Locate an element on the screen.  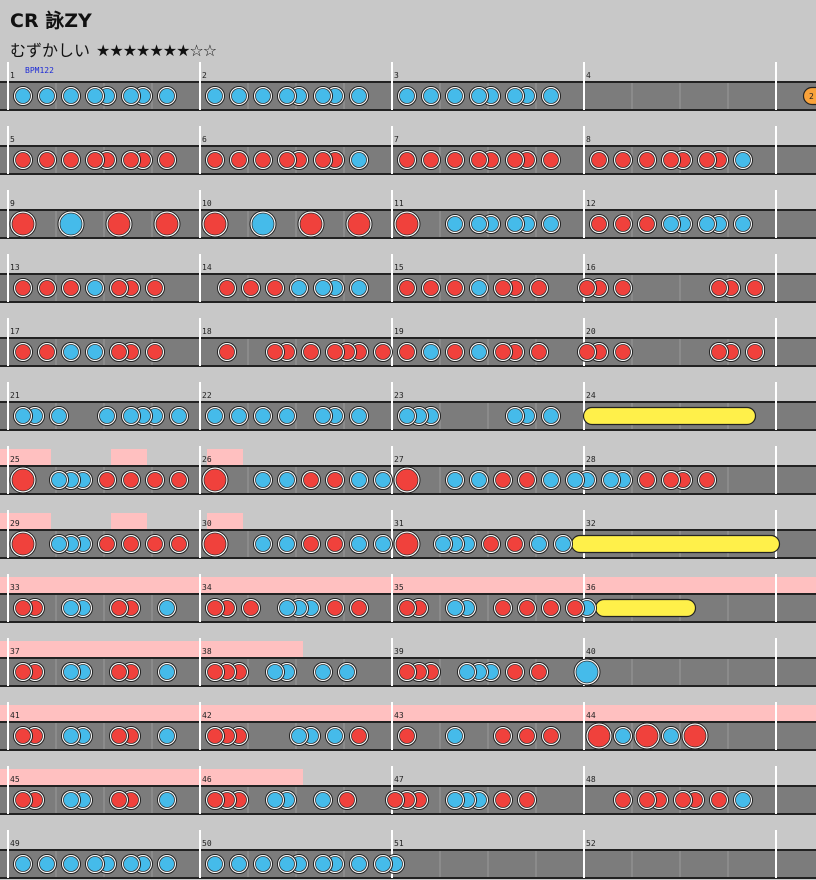
measure-number: 46 is located at coordinates (207, 779).